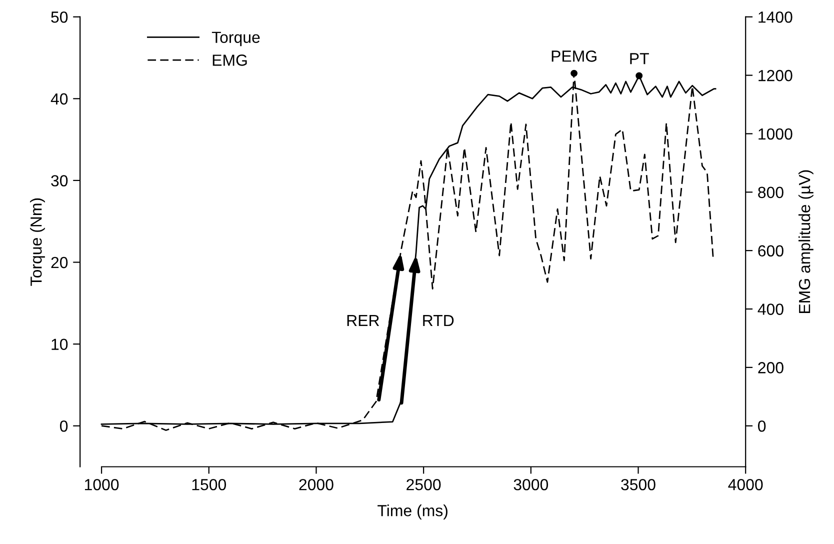 This screenshot has height=544, width=834. I want to click on x-tick-label: 1500, so click(209, 484).